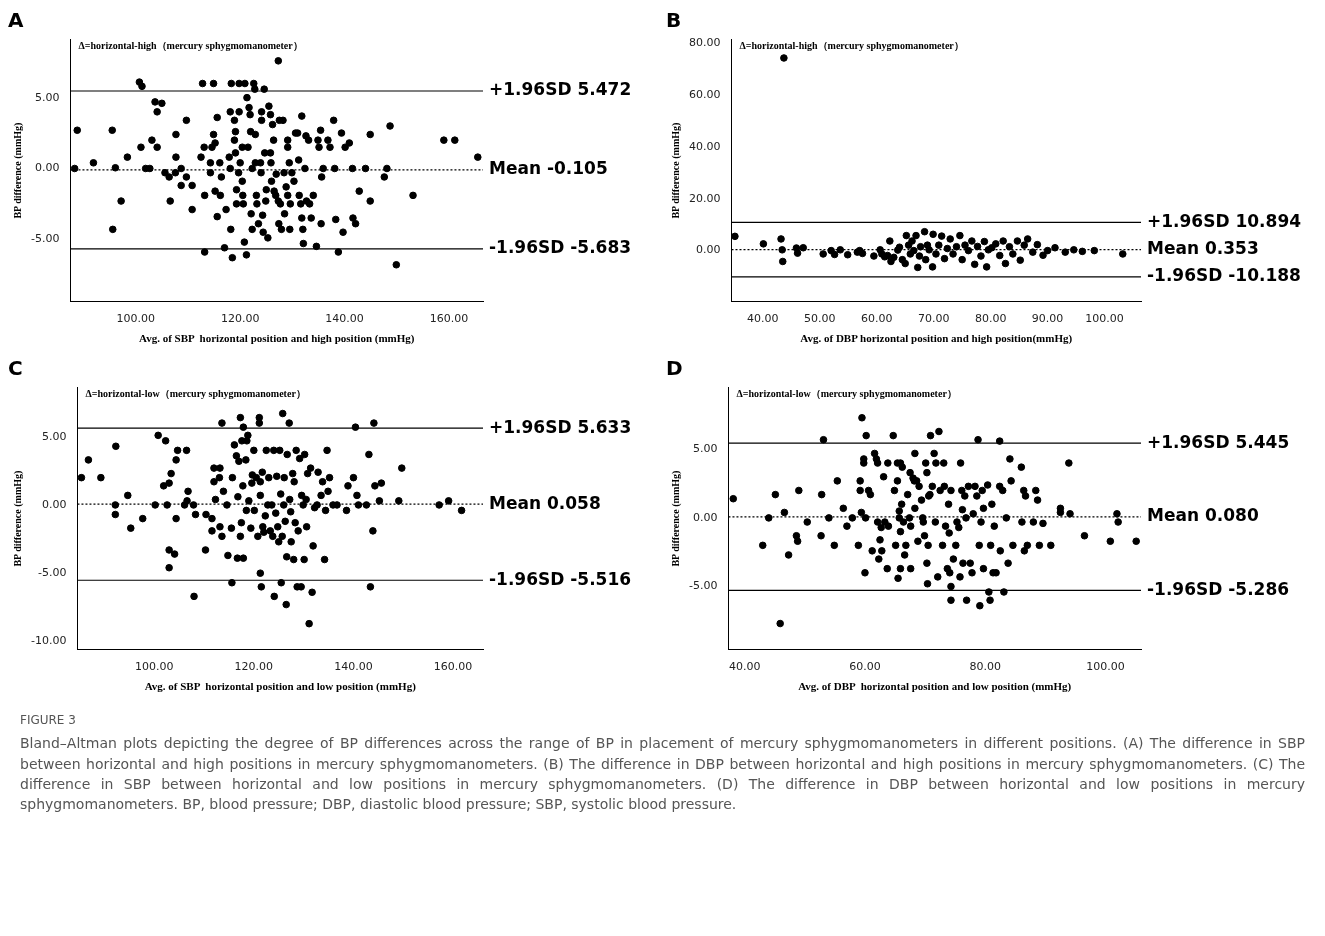  I want to click on ref-line-label: +1.96SD 5.445, so click(1218, 441).